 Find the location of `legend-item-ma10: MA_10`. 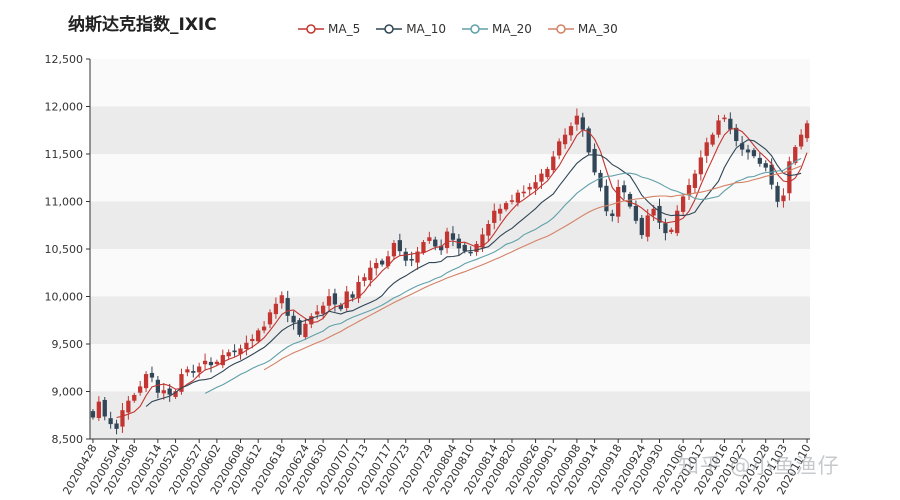

legend-item-ma10: MA_10 is located at coordinates (411, 29).